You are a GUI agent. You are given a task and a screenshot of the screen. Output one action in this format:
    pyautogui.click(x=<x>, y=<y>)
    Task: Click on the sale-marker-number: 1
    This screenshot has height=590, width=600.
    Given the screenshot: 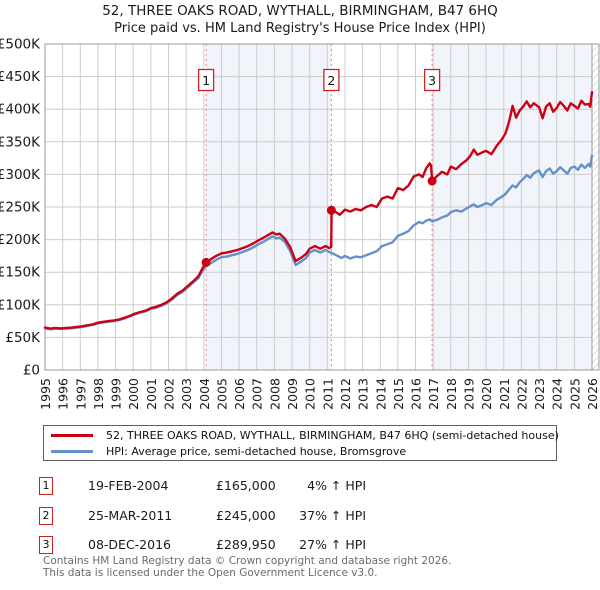 What is the action you would take?
    pyautogui.click(x=206, y=80)
    